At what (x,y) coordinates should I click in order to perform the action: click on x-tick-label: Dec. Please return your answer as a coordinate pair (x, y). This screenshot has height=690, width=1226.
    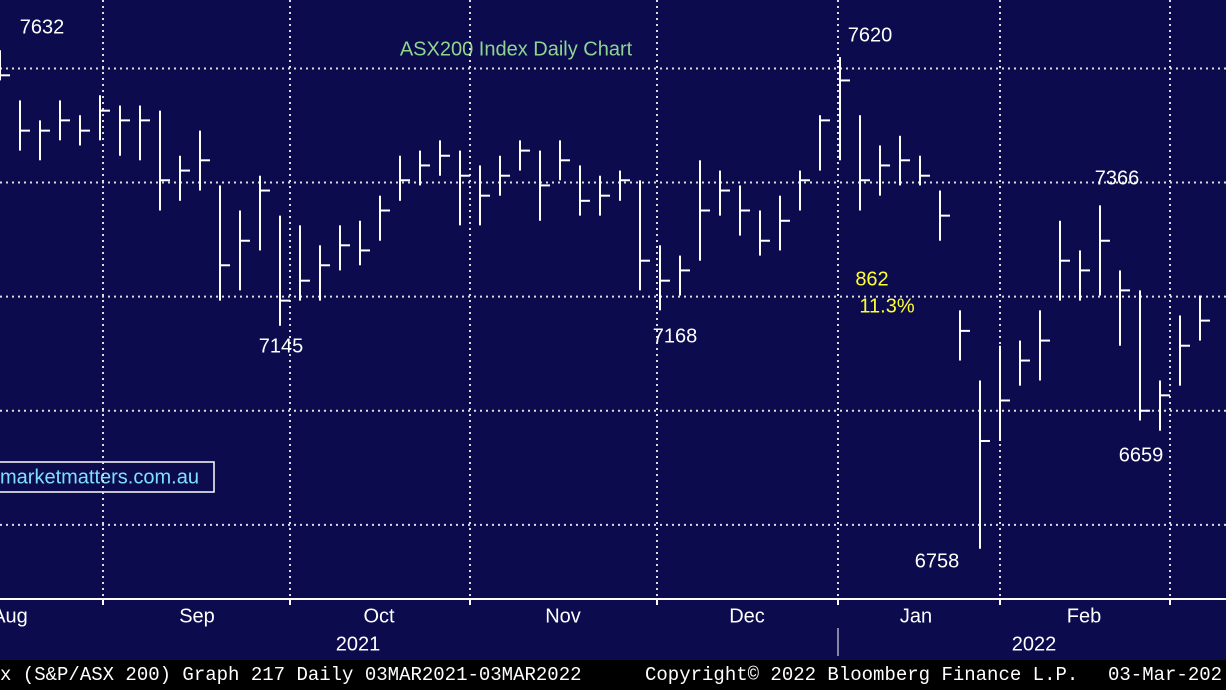
    Looking at the image, I should click on (747, 616).